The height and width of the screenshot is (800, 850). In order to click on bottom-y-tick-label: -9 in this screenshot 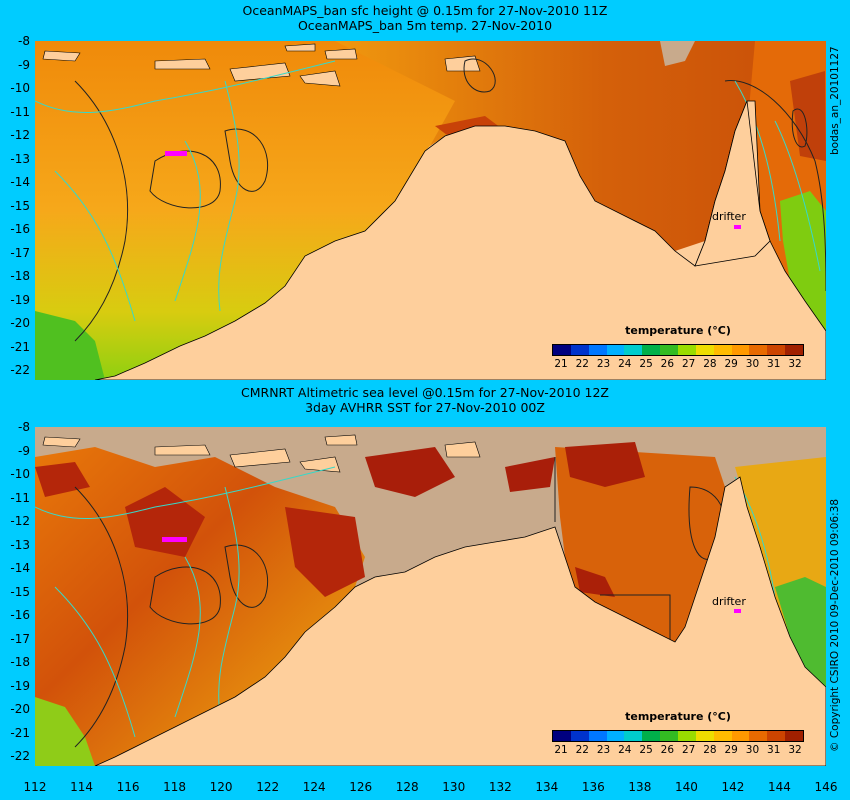, I will do `click(24, 450)`.